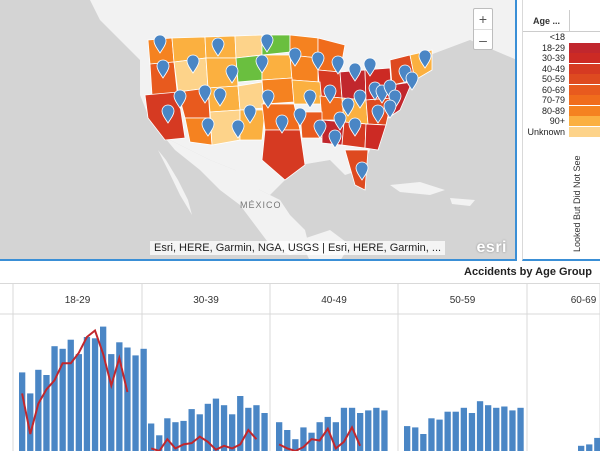 This screenshot has height=451, width=600. Describe the element at coordinates (584, 300) in the screenshot. I see `column-header: 60-69` at that location.